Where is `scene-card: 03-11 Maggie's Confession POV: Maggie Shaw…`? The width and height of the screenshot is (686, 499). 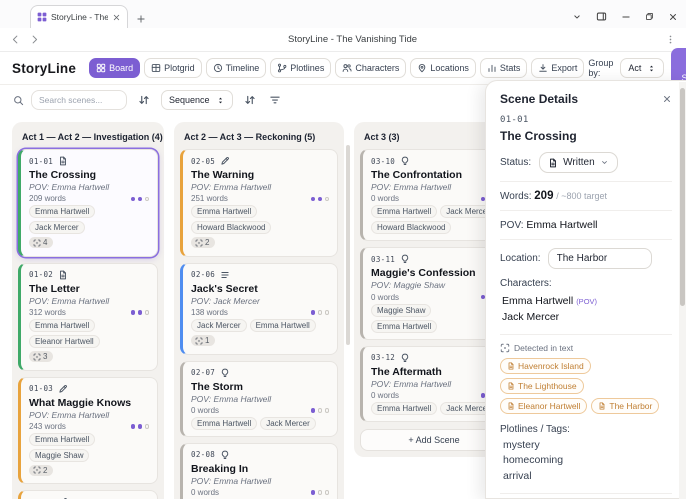
scene-card: 03-11 Maggie's Confession POV: Maggie Shaw… is located at coordinates (434, 293).